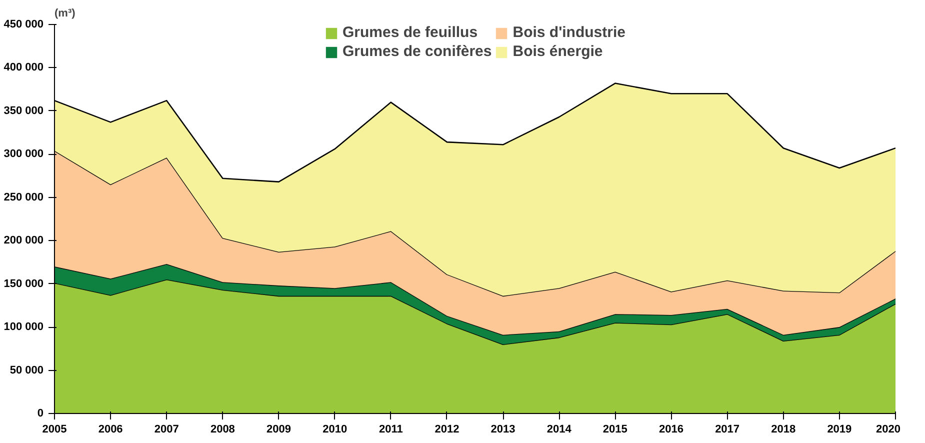 This screenshot has height=443, width=925. I want to click on x-tick-label: 2012, so click(447, 430).